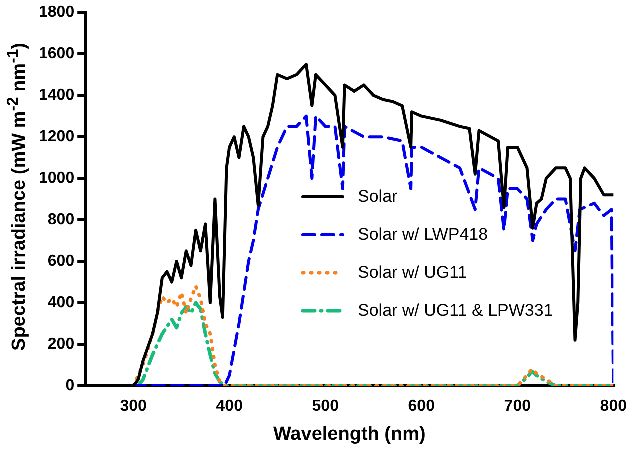 This screenshot has height=454, width=630. I want to click on y-tick-label: 1400, so click(57, 95).